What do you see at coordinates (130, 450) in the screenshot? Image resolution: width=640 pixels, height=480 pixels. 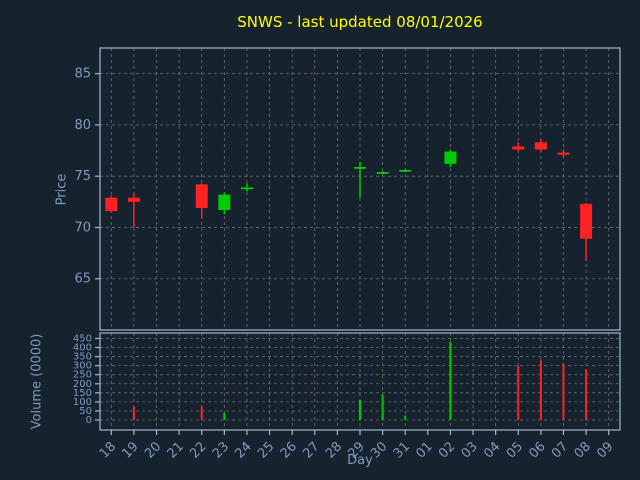 I see `day-tick-label: 19` at bounding box center [130, 450].